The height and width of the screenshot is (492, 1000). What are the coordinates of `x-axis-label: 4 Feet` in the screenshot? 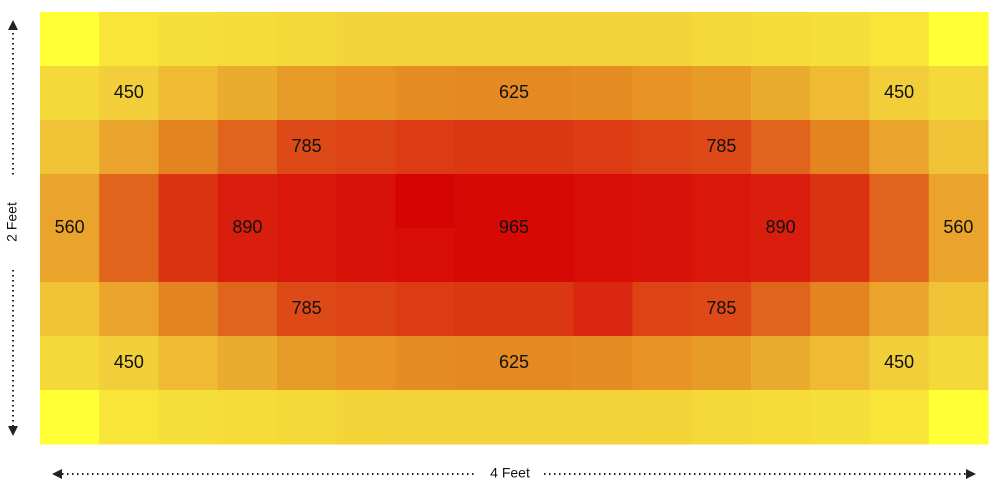 It's located at (510, 473).